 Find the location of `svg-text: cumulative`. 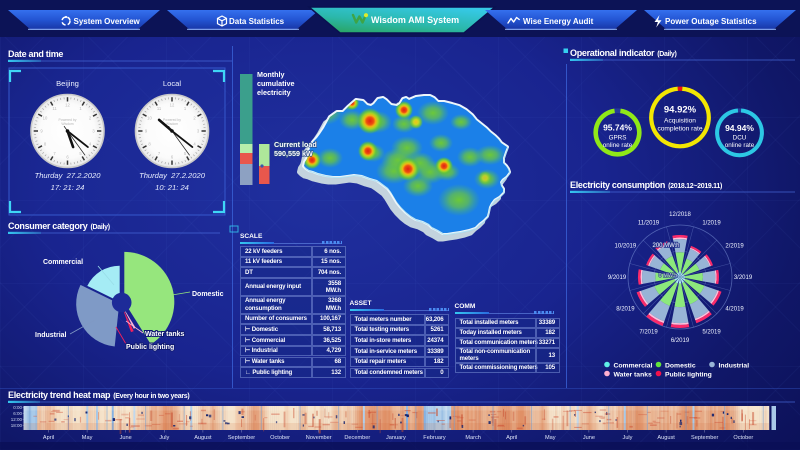

svg-text: cumulative is located at coordinates (276, 83).